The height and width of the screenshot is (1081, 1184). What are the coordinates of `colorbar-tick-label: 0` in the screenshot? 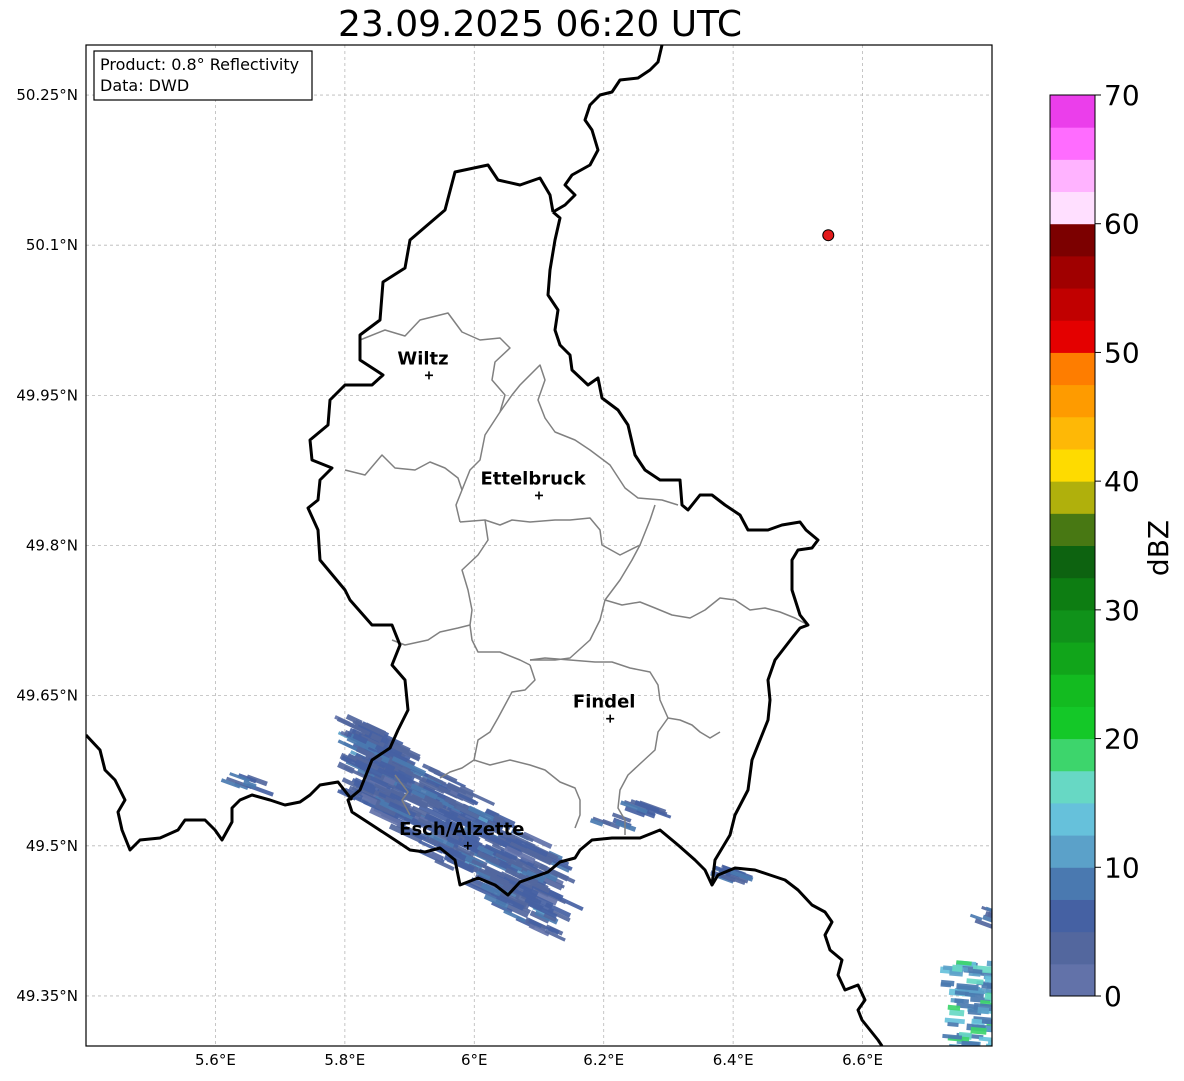 It's located at (1113, 996).